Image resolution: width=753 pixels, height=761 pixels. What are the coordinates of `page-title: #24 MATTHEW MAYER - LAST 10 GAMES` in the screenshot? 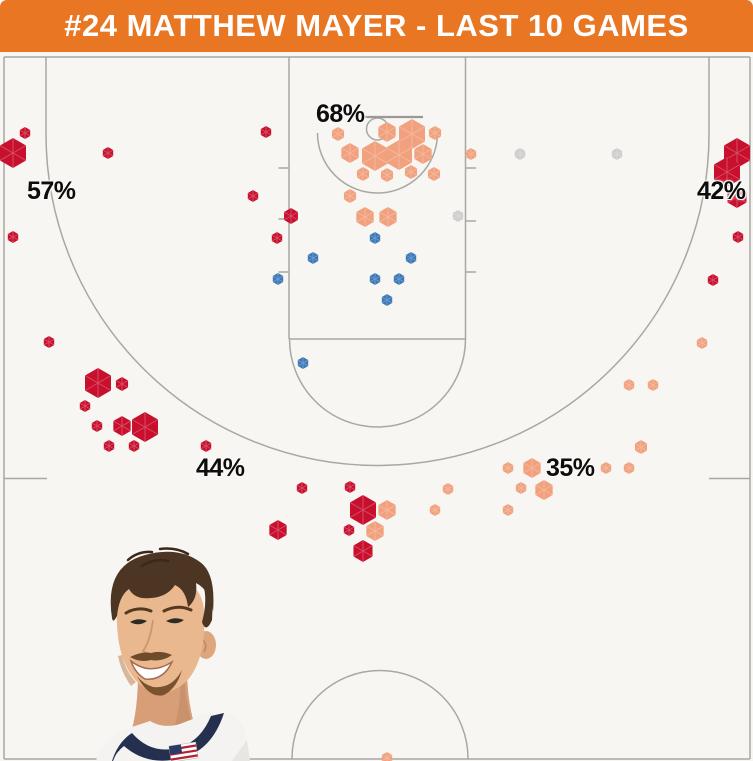 It's located at (376, 25).